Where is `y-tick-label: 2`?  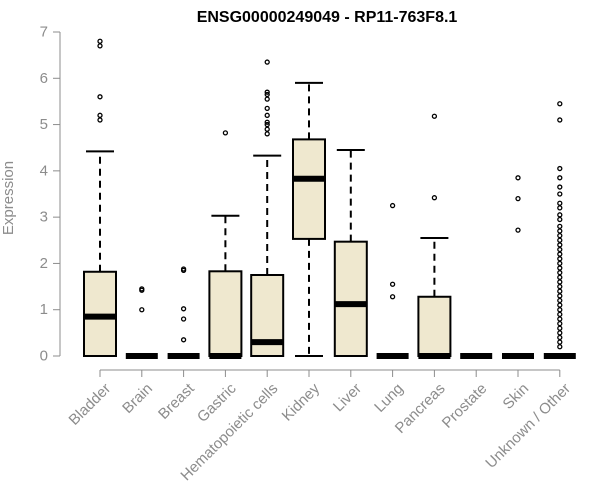
y-tick-label: 2 is located at coordinates (44, 263).